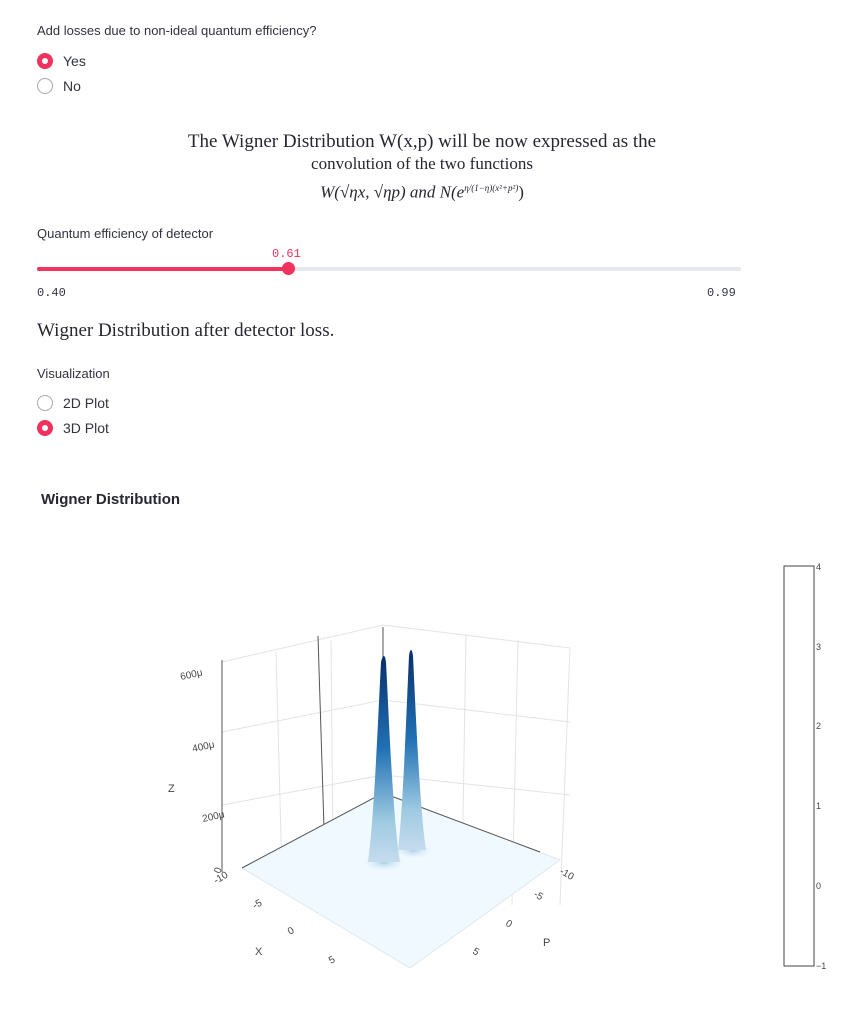 This screenshot has height=1012, width=844. Describe the element at coordinates (539, 896) in the screenshot. I see `p-tick: -5` at that location.